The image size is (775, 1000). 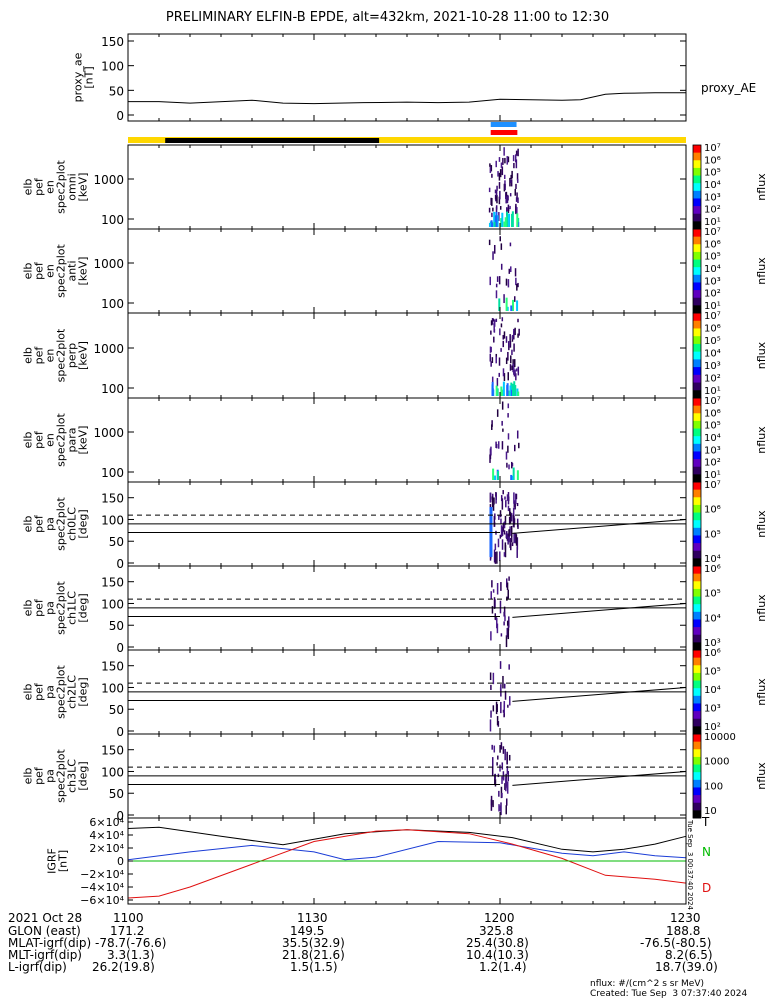 What do you see at coordinates (491, 532) in the screenshot?
I see `pa-flux-pixel-high` at bounding box center [491, 532].